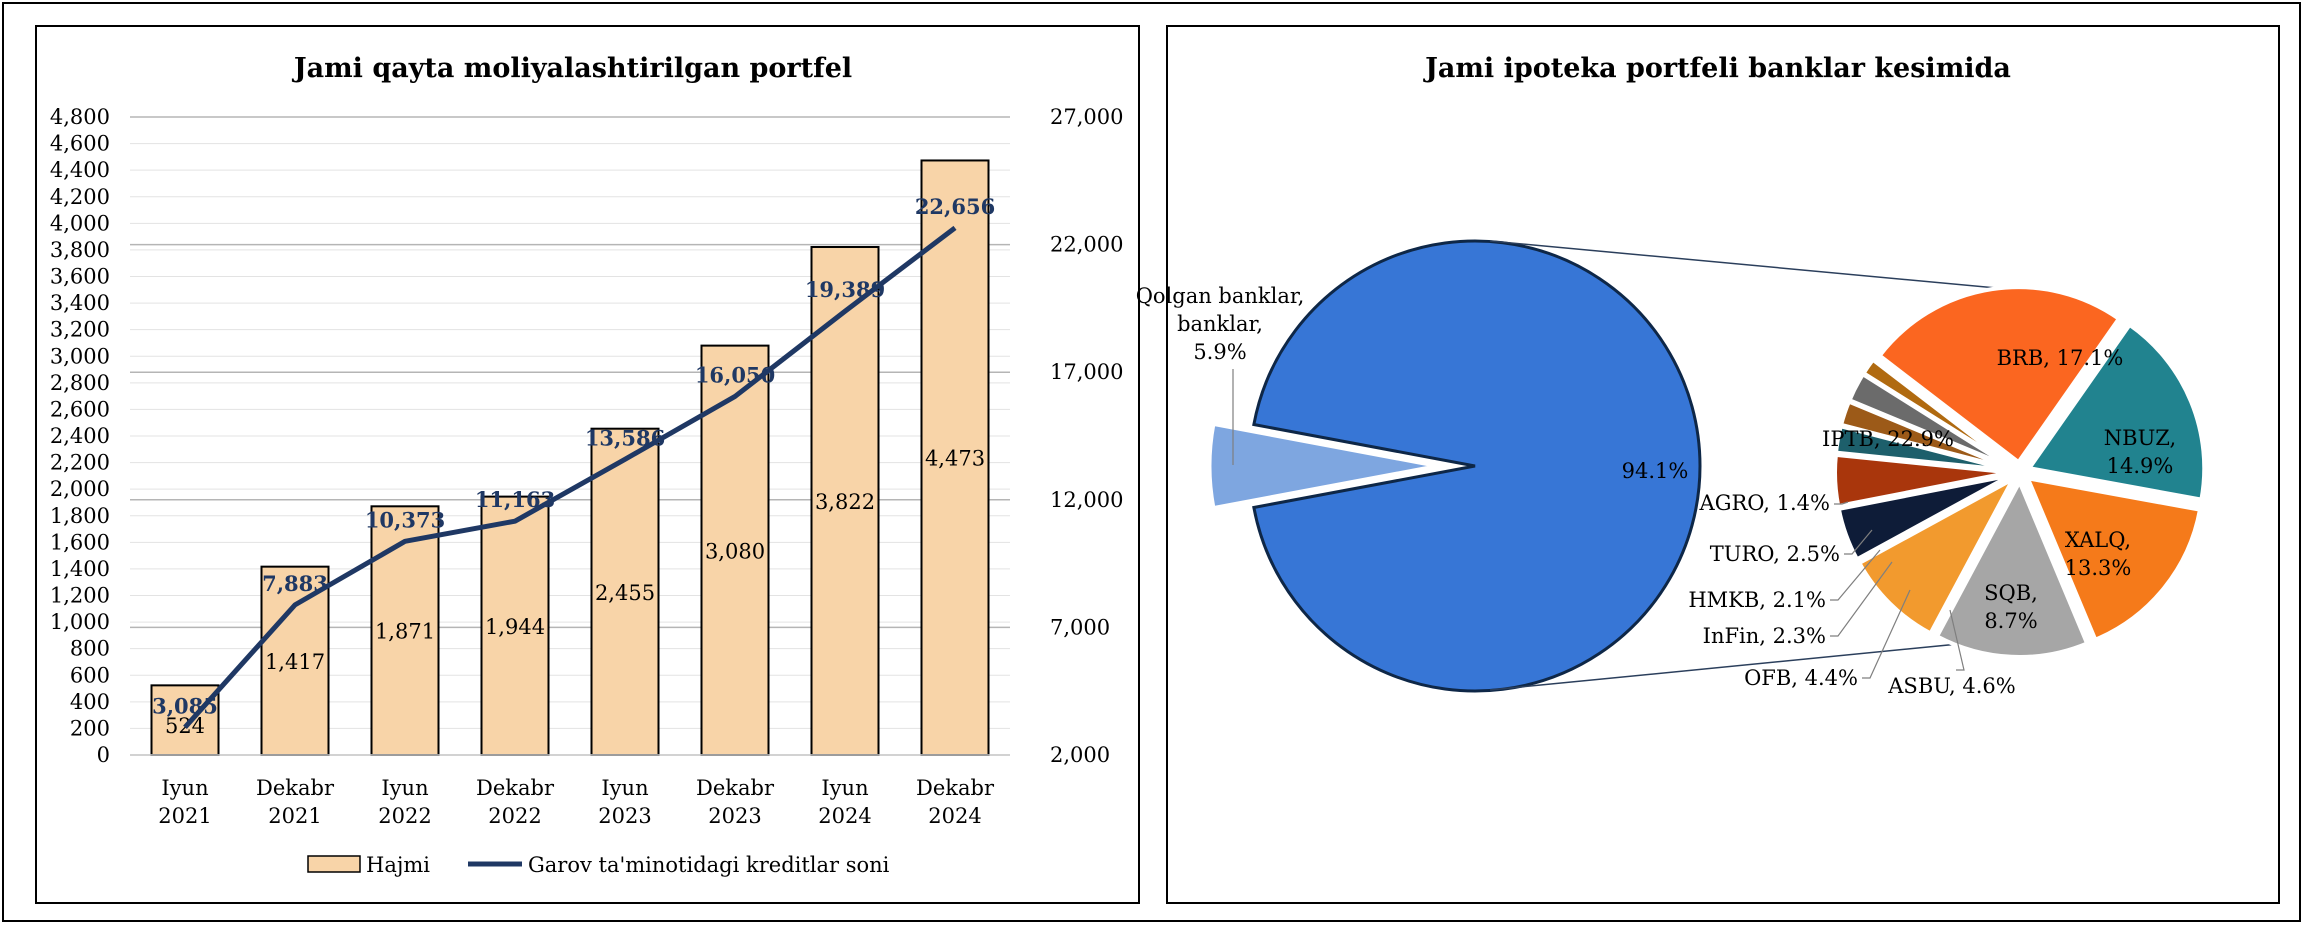 The height and width of the screenshot is (926, 2305). What do you see at coordinates (80, 250) in the screenshot?
I see `y-tick-label: 3,800` at bounding box center [80, 250].